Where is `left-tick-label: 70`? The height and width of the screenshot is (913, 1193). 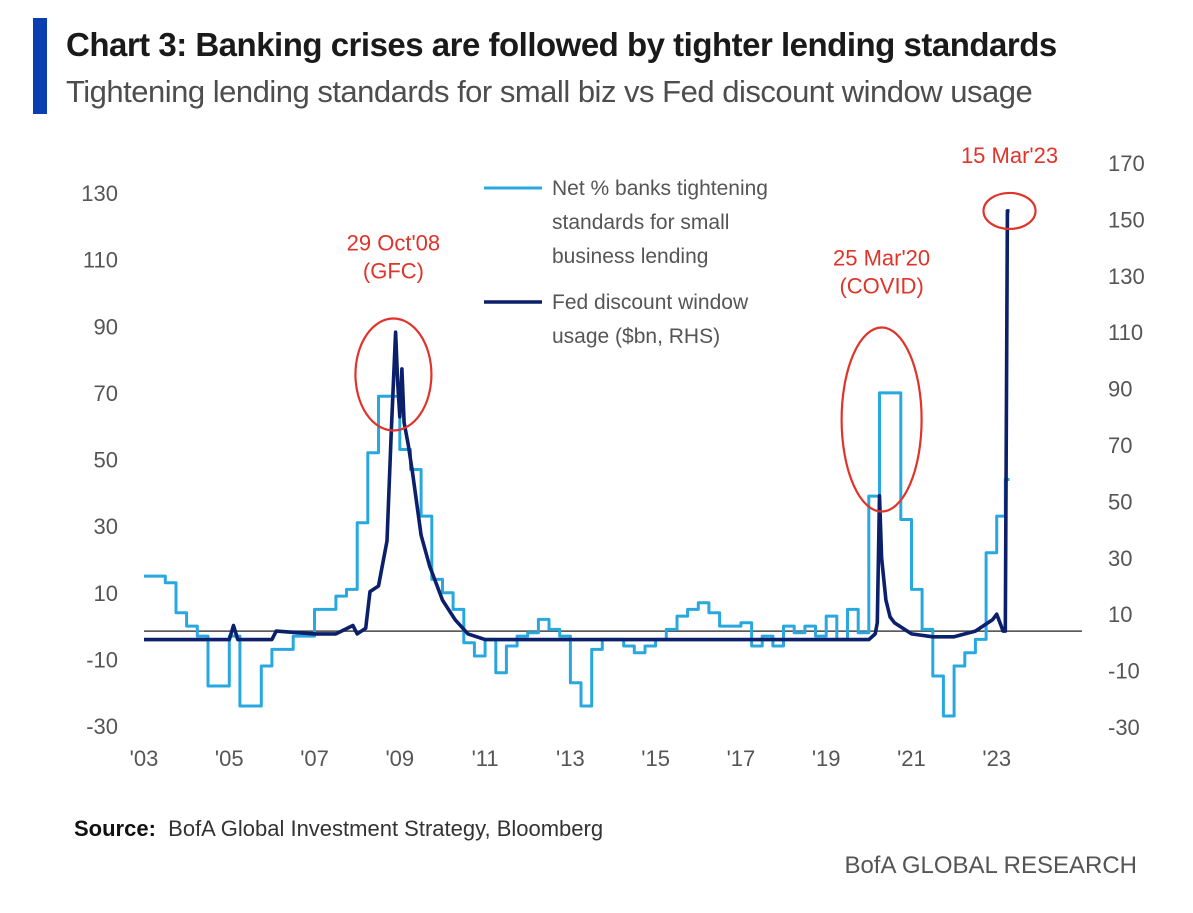 left-tick-label: 70 is located at coordinates (106, 393).